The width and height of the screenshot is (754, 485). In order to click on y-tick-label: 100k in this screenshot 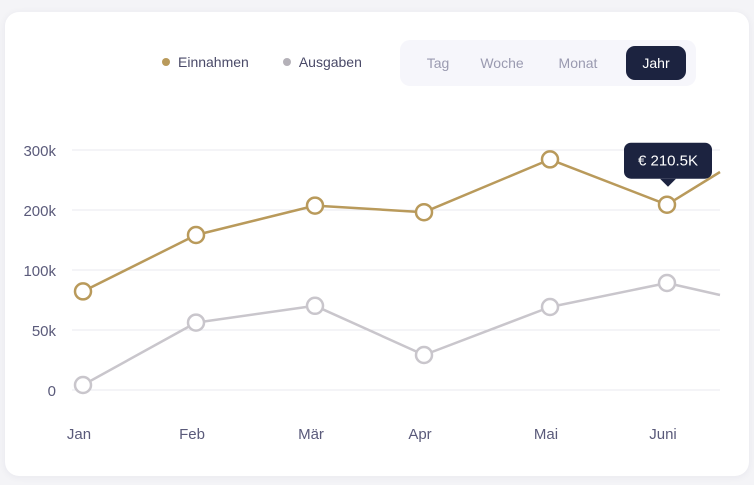, I will do `click(39, 271)`.